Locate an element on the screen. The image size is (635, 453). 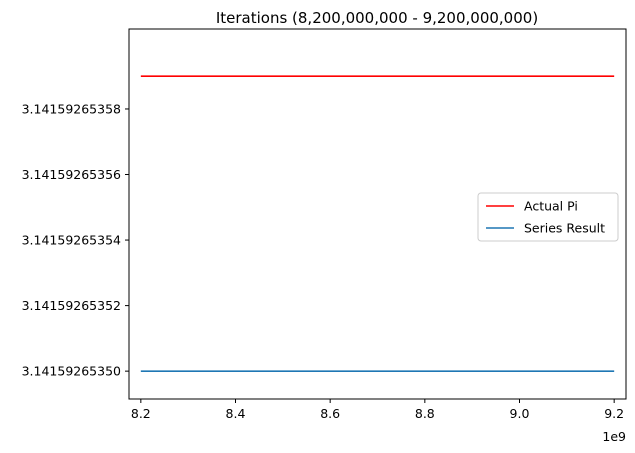
x-tick-label: 8.8 is located at coordinates (425, 413).